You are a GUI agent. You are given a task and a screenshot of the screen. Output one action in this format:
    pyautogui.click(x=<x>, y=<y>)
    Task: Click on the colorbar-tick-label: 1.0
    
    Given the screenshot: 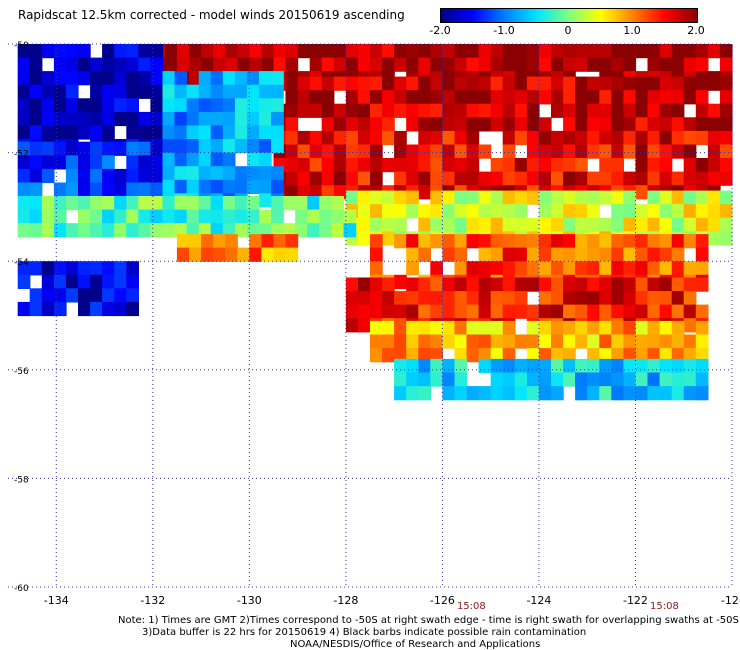 What is the action you would take?
    pyautogui.click(x=632, y=30)
    